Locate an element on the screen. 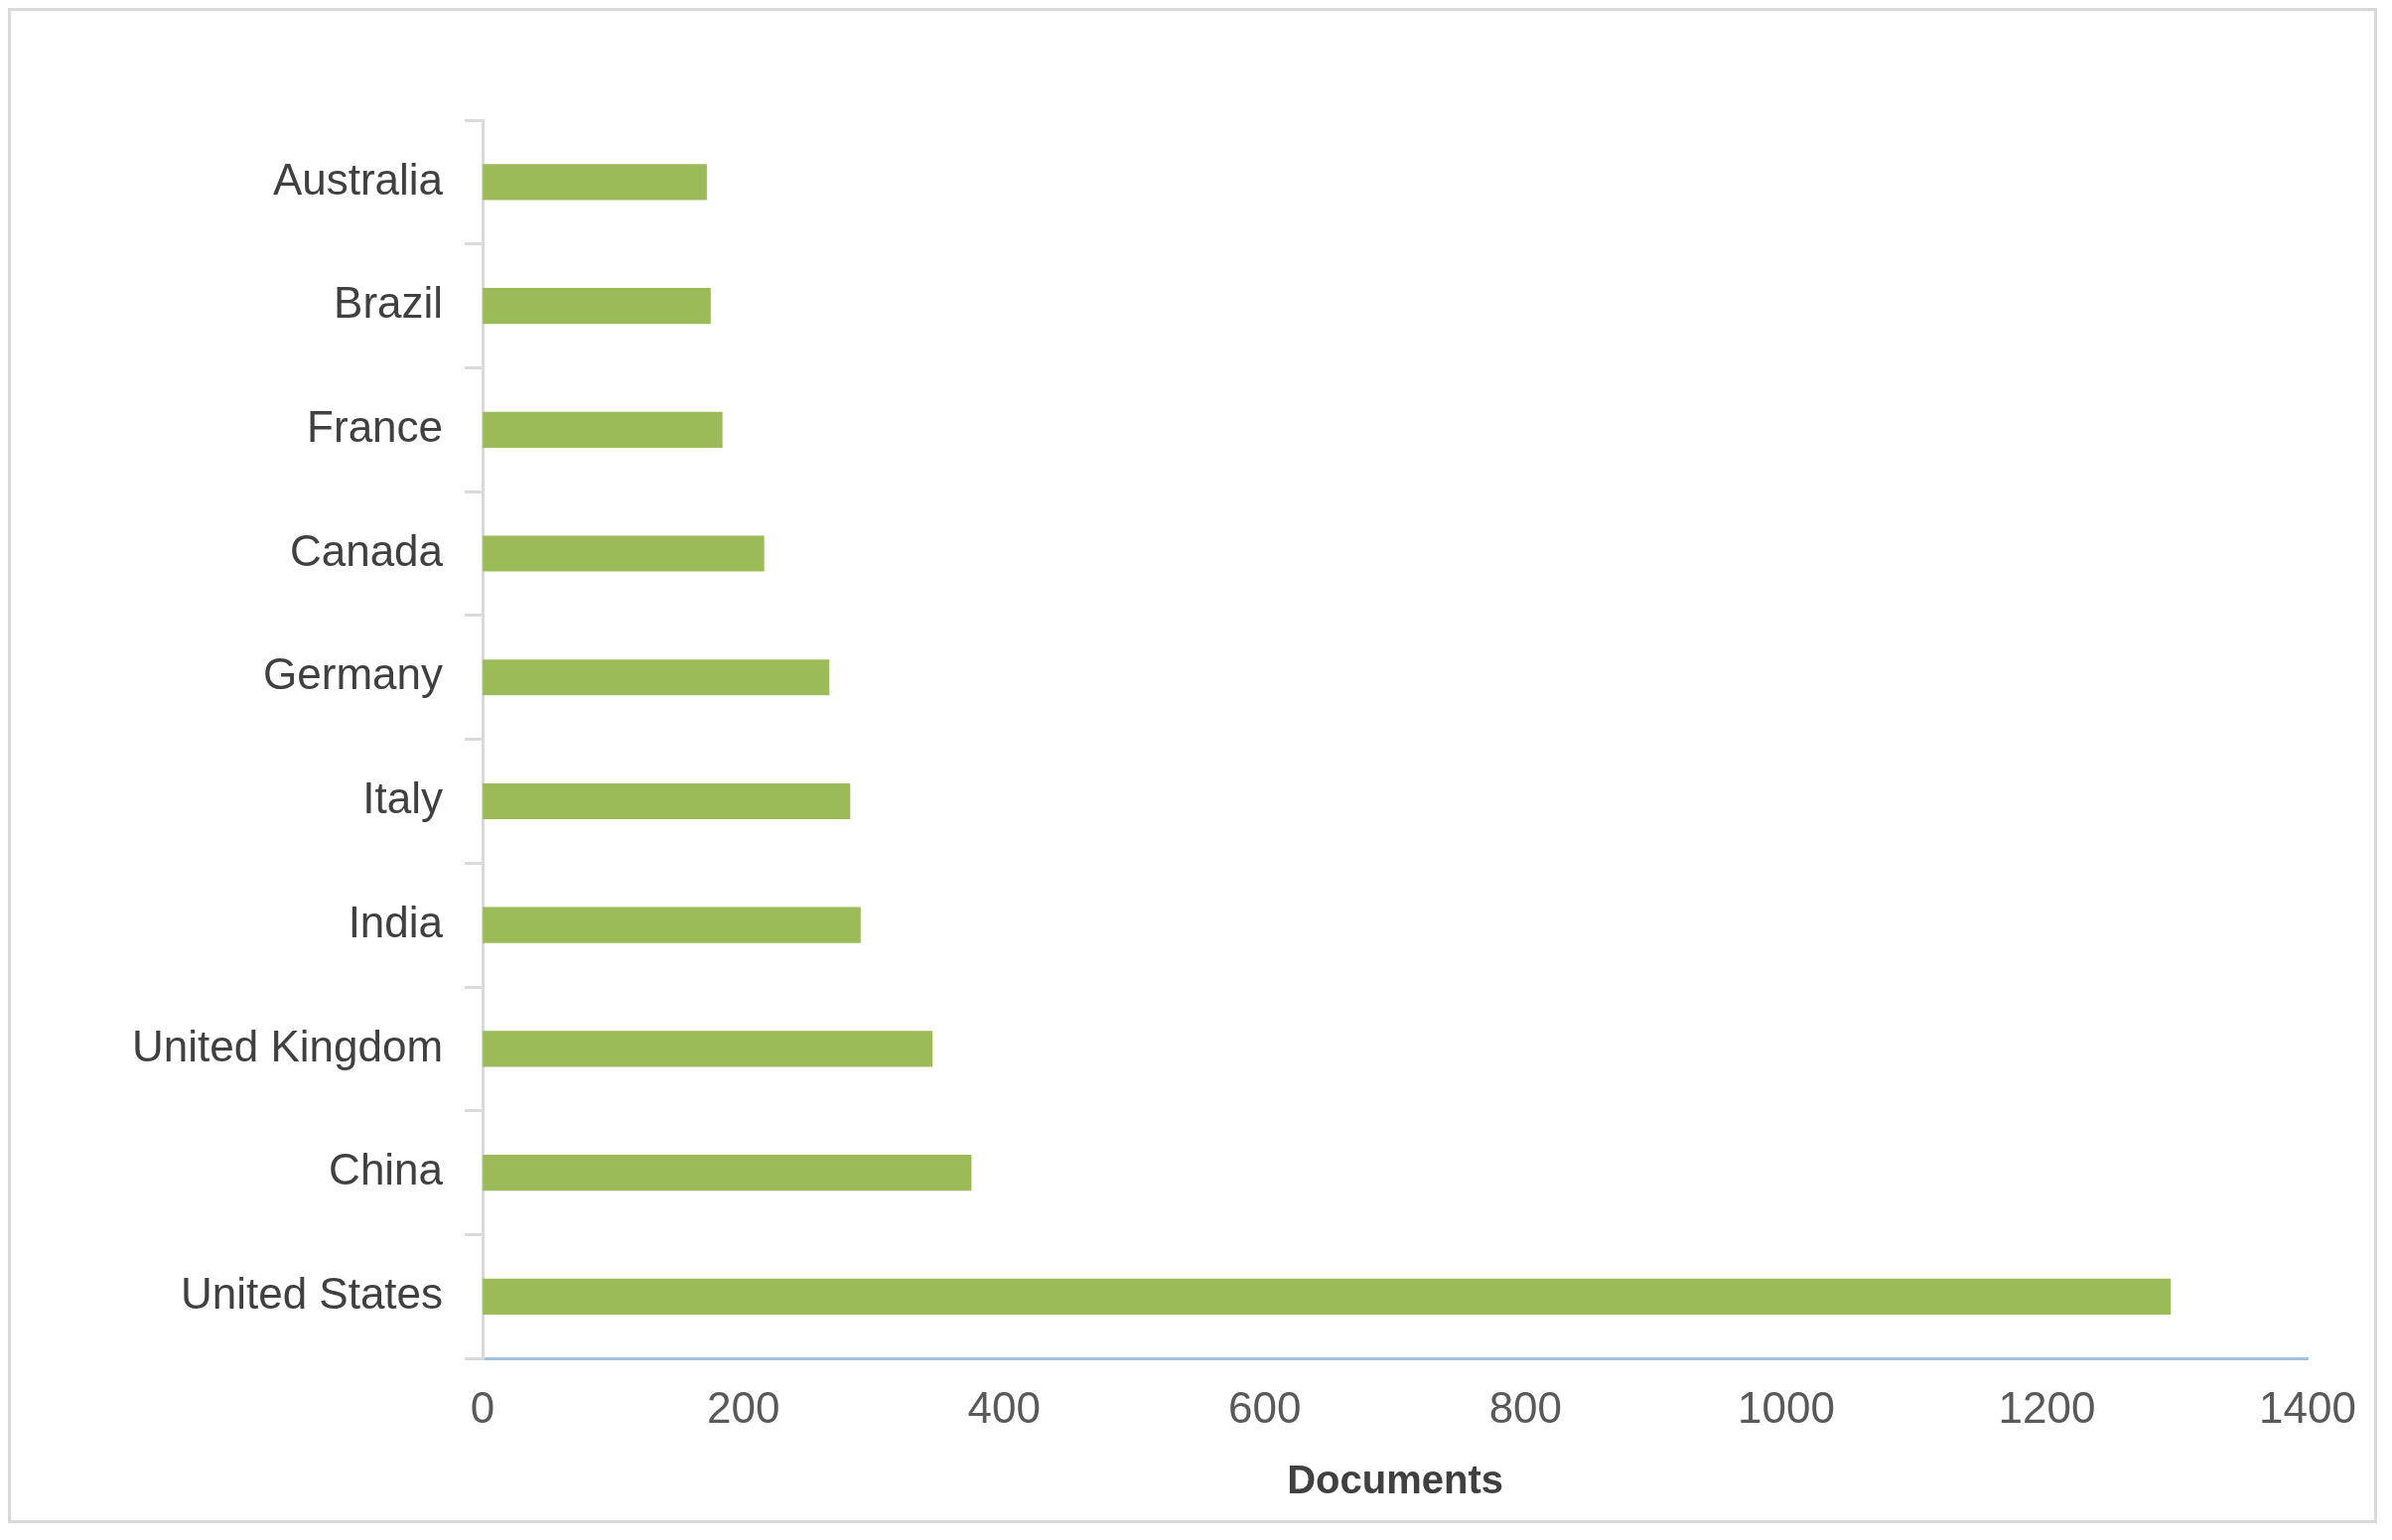 The image size is (2392, 1540). y-tick-label: China is located at coordinates (387, 1169).